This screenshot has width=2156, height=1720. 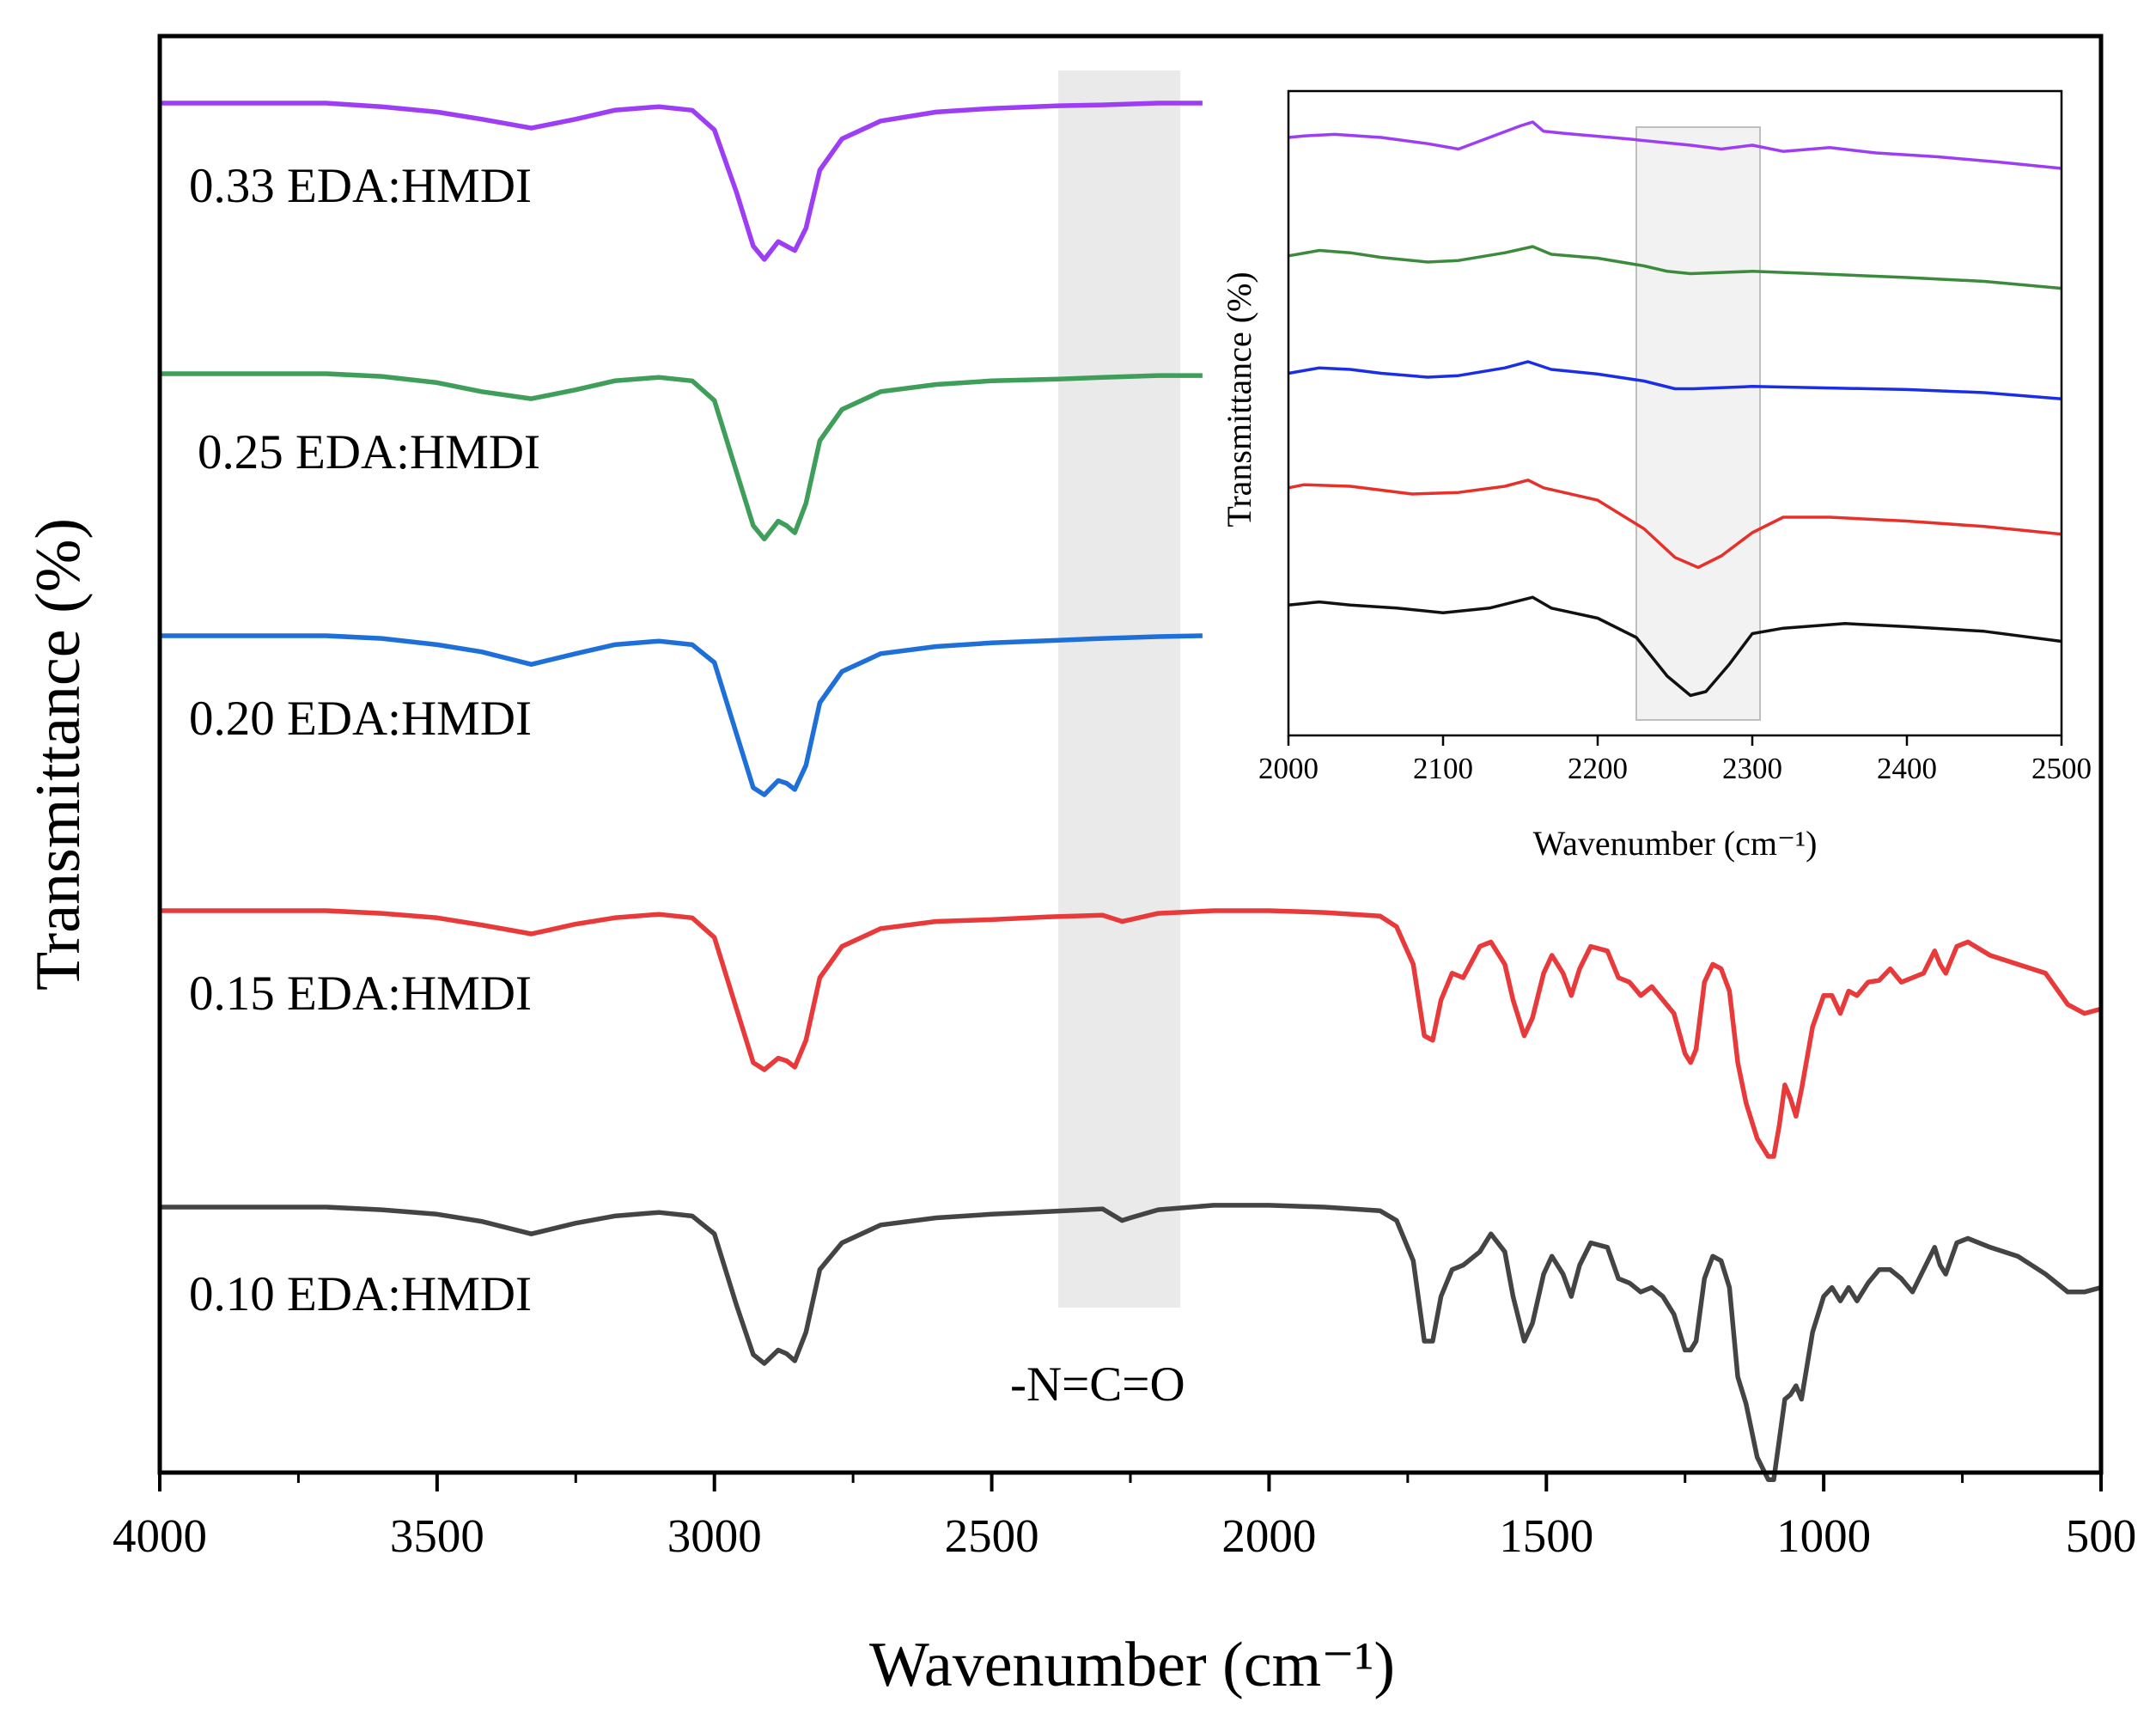 I want to click on x-tick-label: 3000, so click(x=714, y=1536).